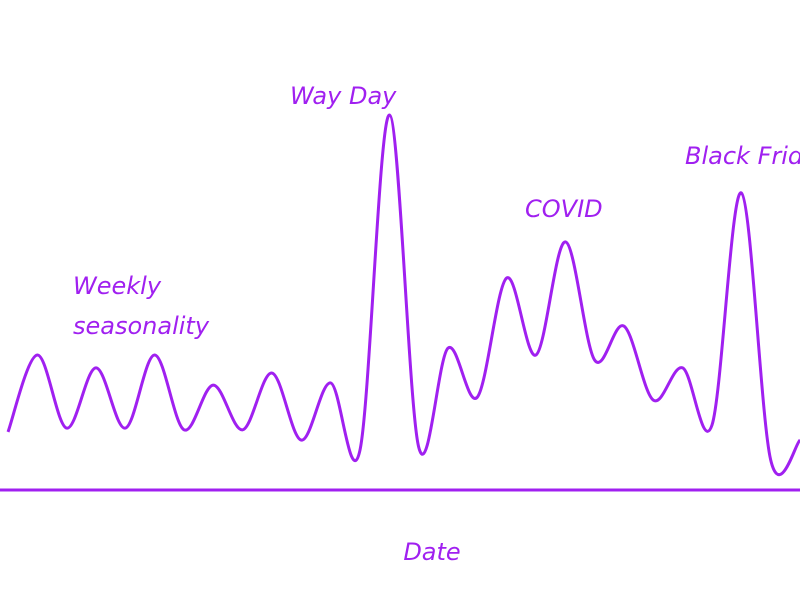 Image resolution: width=800 pixels, height=600 pixels. What do you see at coordinates (742, 156) in the screenshot?
I see `annotation: Black Friday` at bounding box center [742, 156].